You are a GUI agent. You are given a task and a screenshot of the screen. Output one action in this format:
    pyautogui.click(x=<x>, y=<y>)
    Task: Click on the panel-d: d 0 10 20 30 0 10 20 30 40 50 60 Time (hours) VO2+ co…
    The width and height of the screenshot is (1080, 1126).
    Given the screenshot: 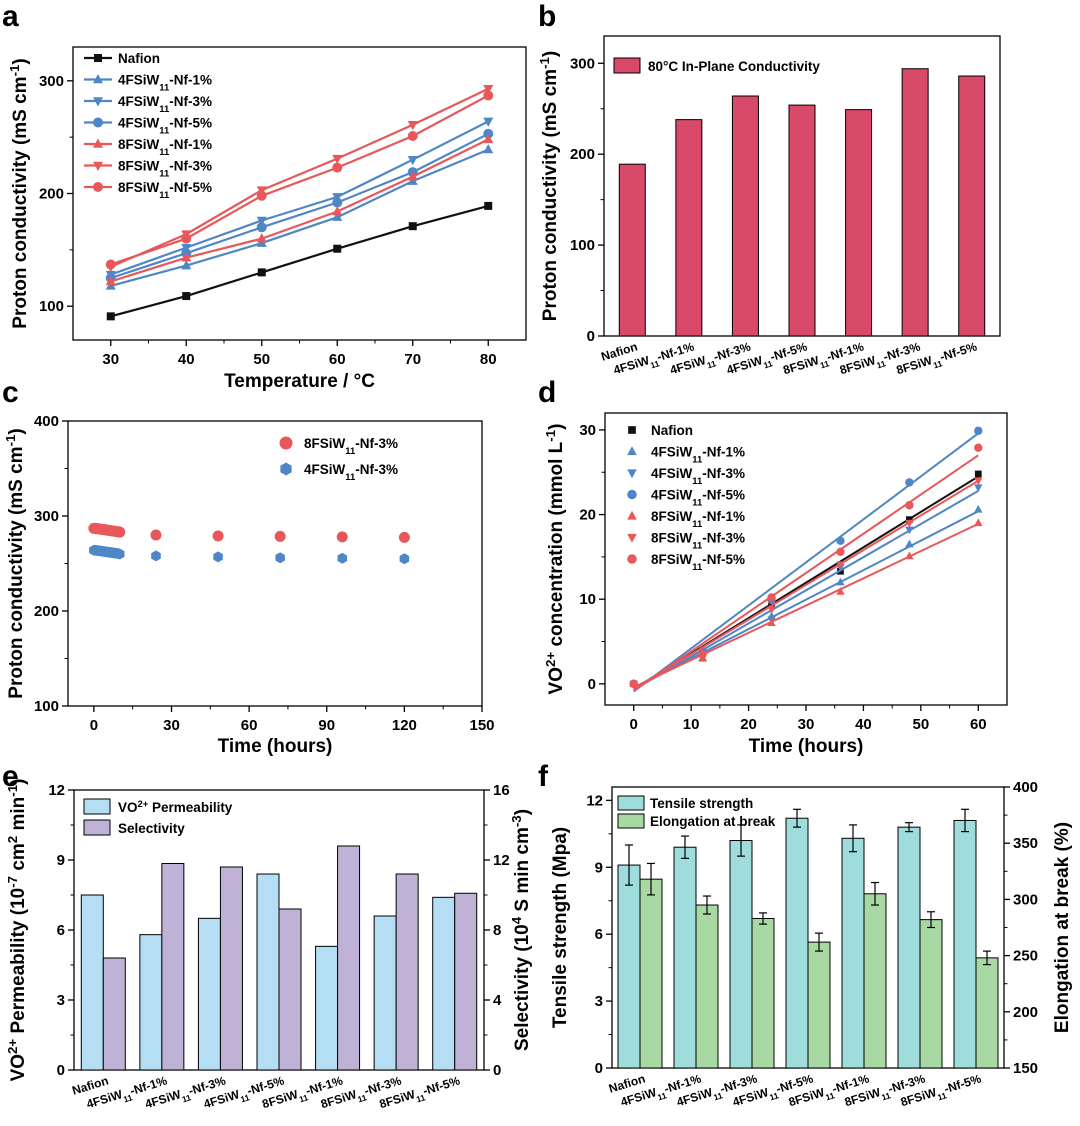 What is the action you would take?
    pyautogui.click(x=773, y=566)
    